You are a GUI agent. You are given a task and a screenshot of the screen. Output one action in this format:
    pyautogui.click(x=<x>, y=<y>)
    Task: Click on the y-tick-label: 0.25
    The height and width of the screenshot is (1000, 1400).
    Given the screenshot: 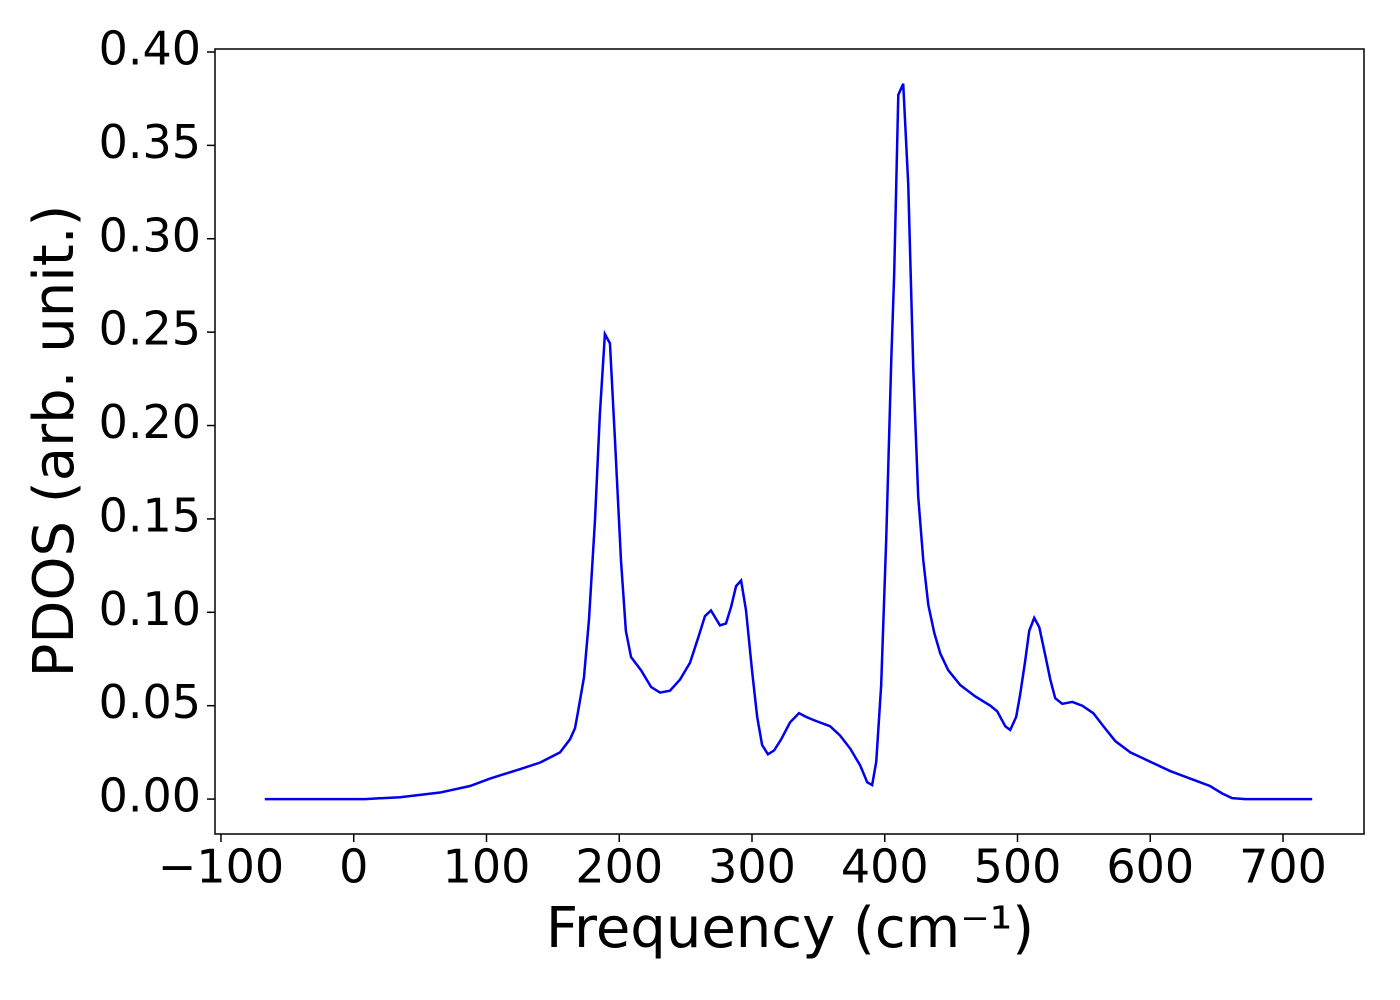 What is the action you would take?
    pyautogui.click(x=150, y=329)
    